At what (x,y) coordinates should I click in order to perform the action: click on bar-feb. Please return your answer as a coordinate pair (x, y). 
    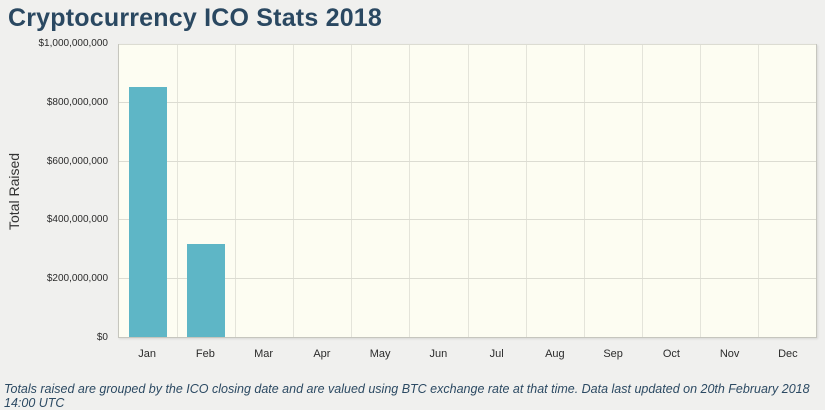
    Looking at the image, I should click on (206, 290).